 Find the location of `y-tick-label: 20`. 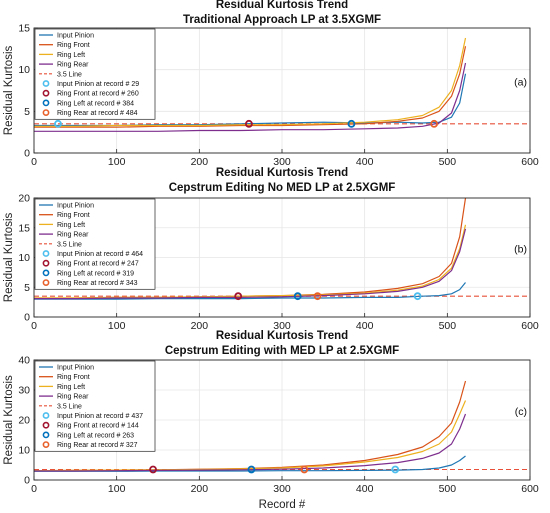

y-tick-label: 20 is located at coordinates (24, 199).